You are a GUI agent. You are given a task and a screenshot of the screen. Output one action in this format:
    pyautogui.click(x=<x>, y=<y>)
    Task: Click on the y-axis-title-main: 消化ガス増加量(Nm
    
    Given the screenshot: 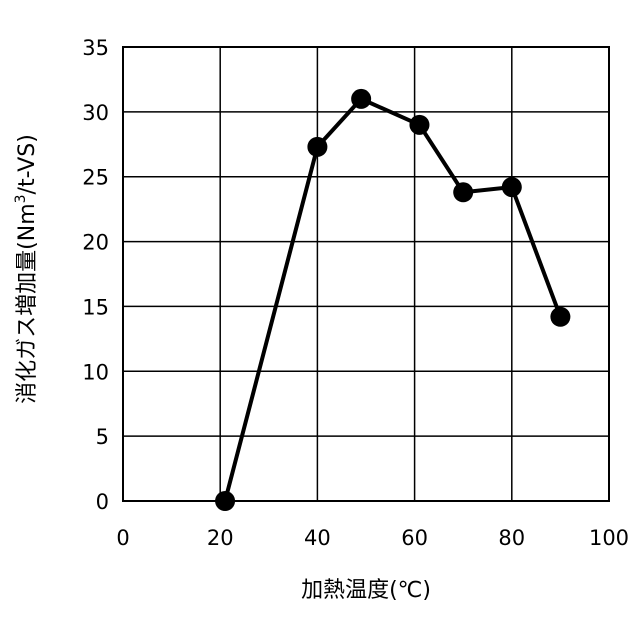 What is the action you would take?
    pyautogui.click(x=27, y=303)
    